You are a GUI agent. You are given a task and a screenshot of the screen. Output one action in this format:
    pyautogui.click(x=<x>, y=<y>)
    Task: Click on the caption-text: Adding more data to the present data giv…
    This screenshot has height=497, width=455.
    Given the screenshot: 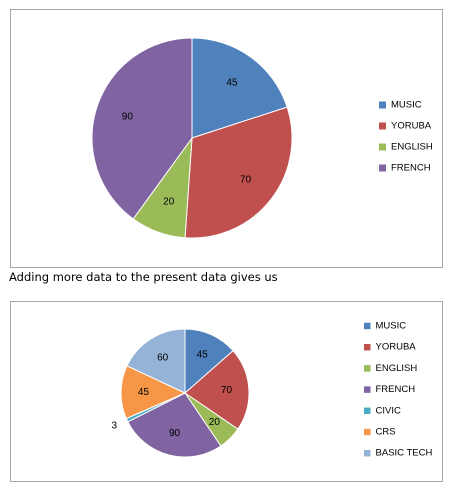 What is the action you would take?
    pyautogui.click(x=143, y=277)
    